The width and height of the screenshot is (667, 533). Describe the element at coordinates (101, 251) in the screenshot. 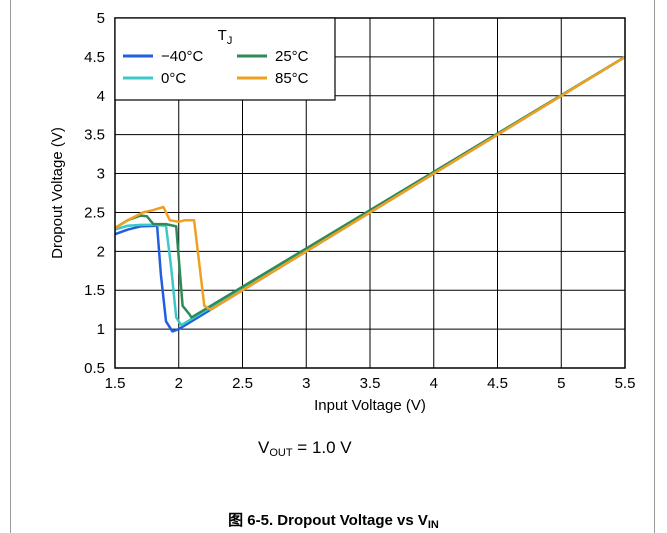

I see `y-tick-label: 2` at that location.